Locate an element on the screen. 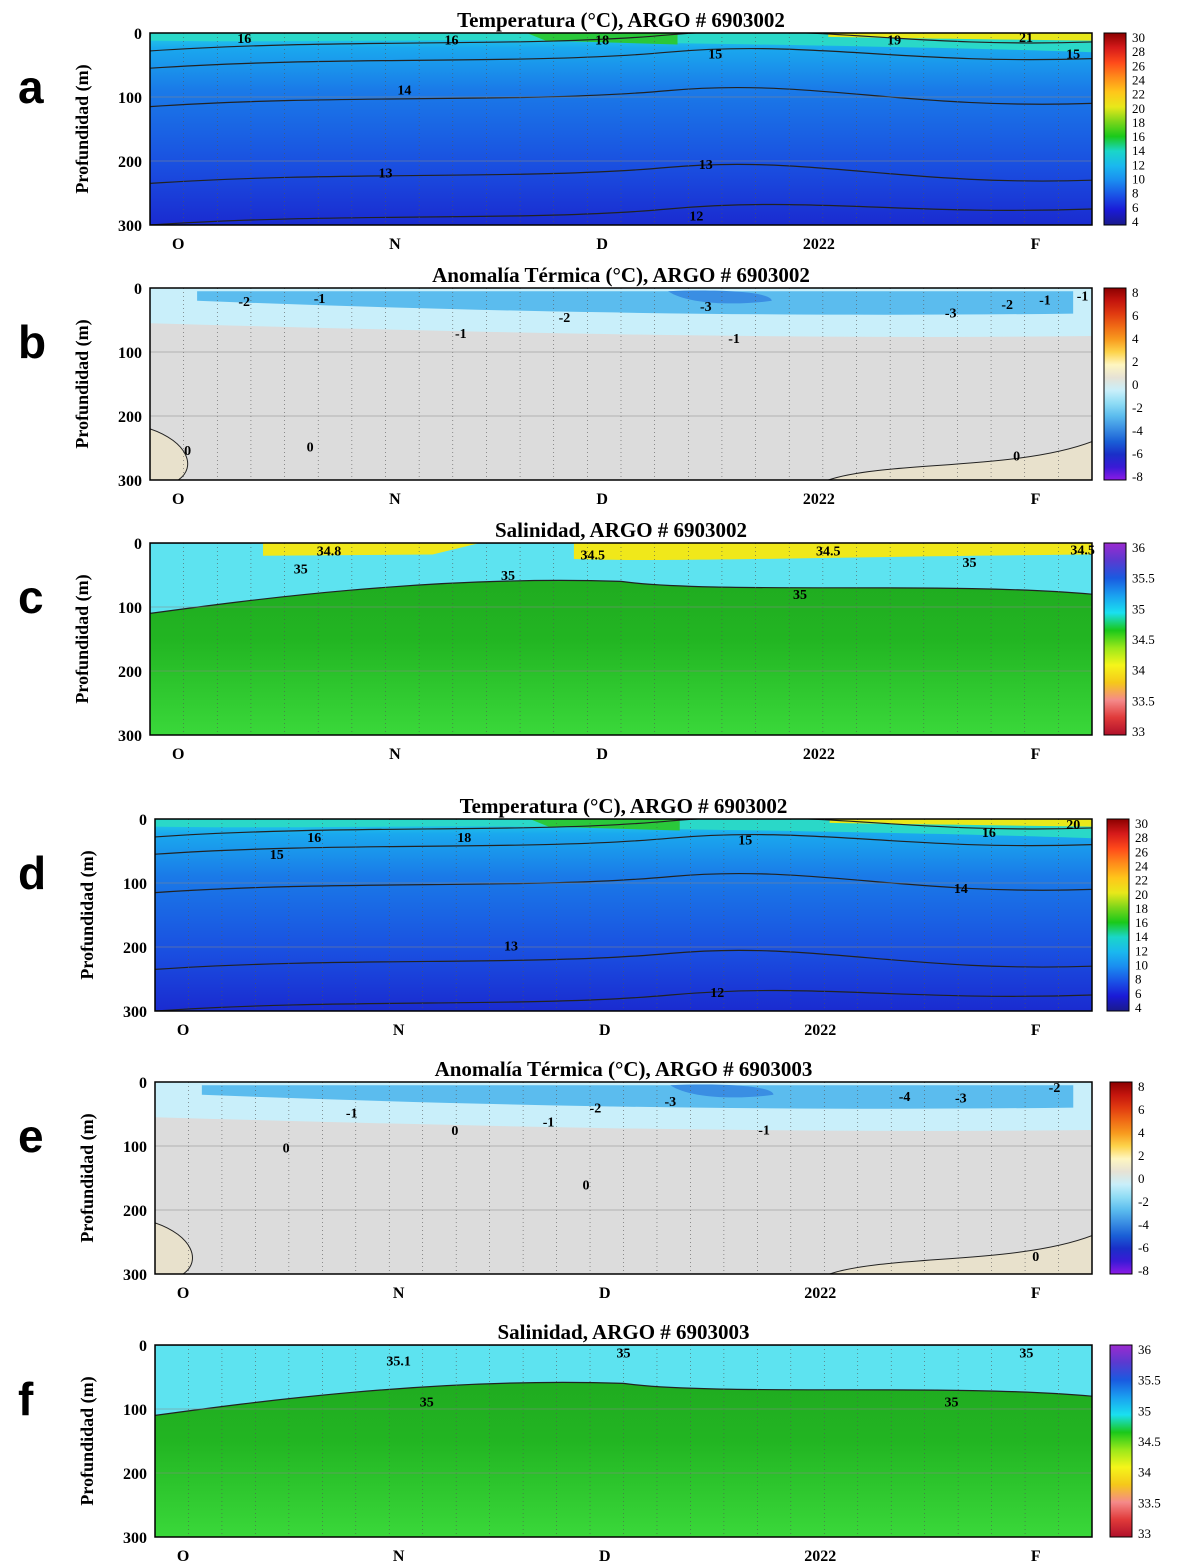 The height and width of the screenshot is (1568, 1184). colorbar-tick-label: 35 is located at coordinates (1138, 608).